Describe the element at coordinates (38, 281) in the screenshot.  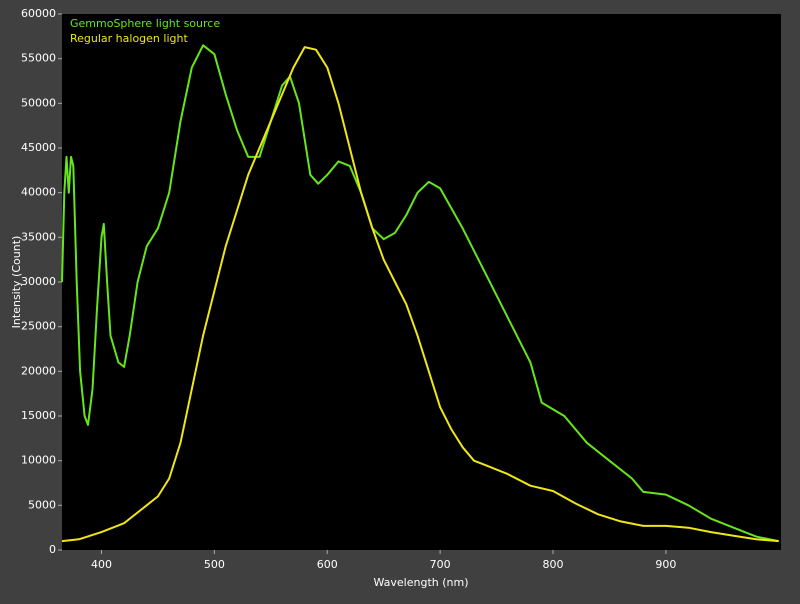
I see `y-tick-label: 30000` at that location.